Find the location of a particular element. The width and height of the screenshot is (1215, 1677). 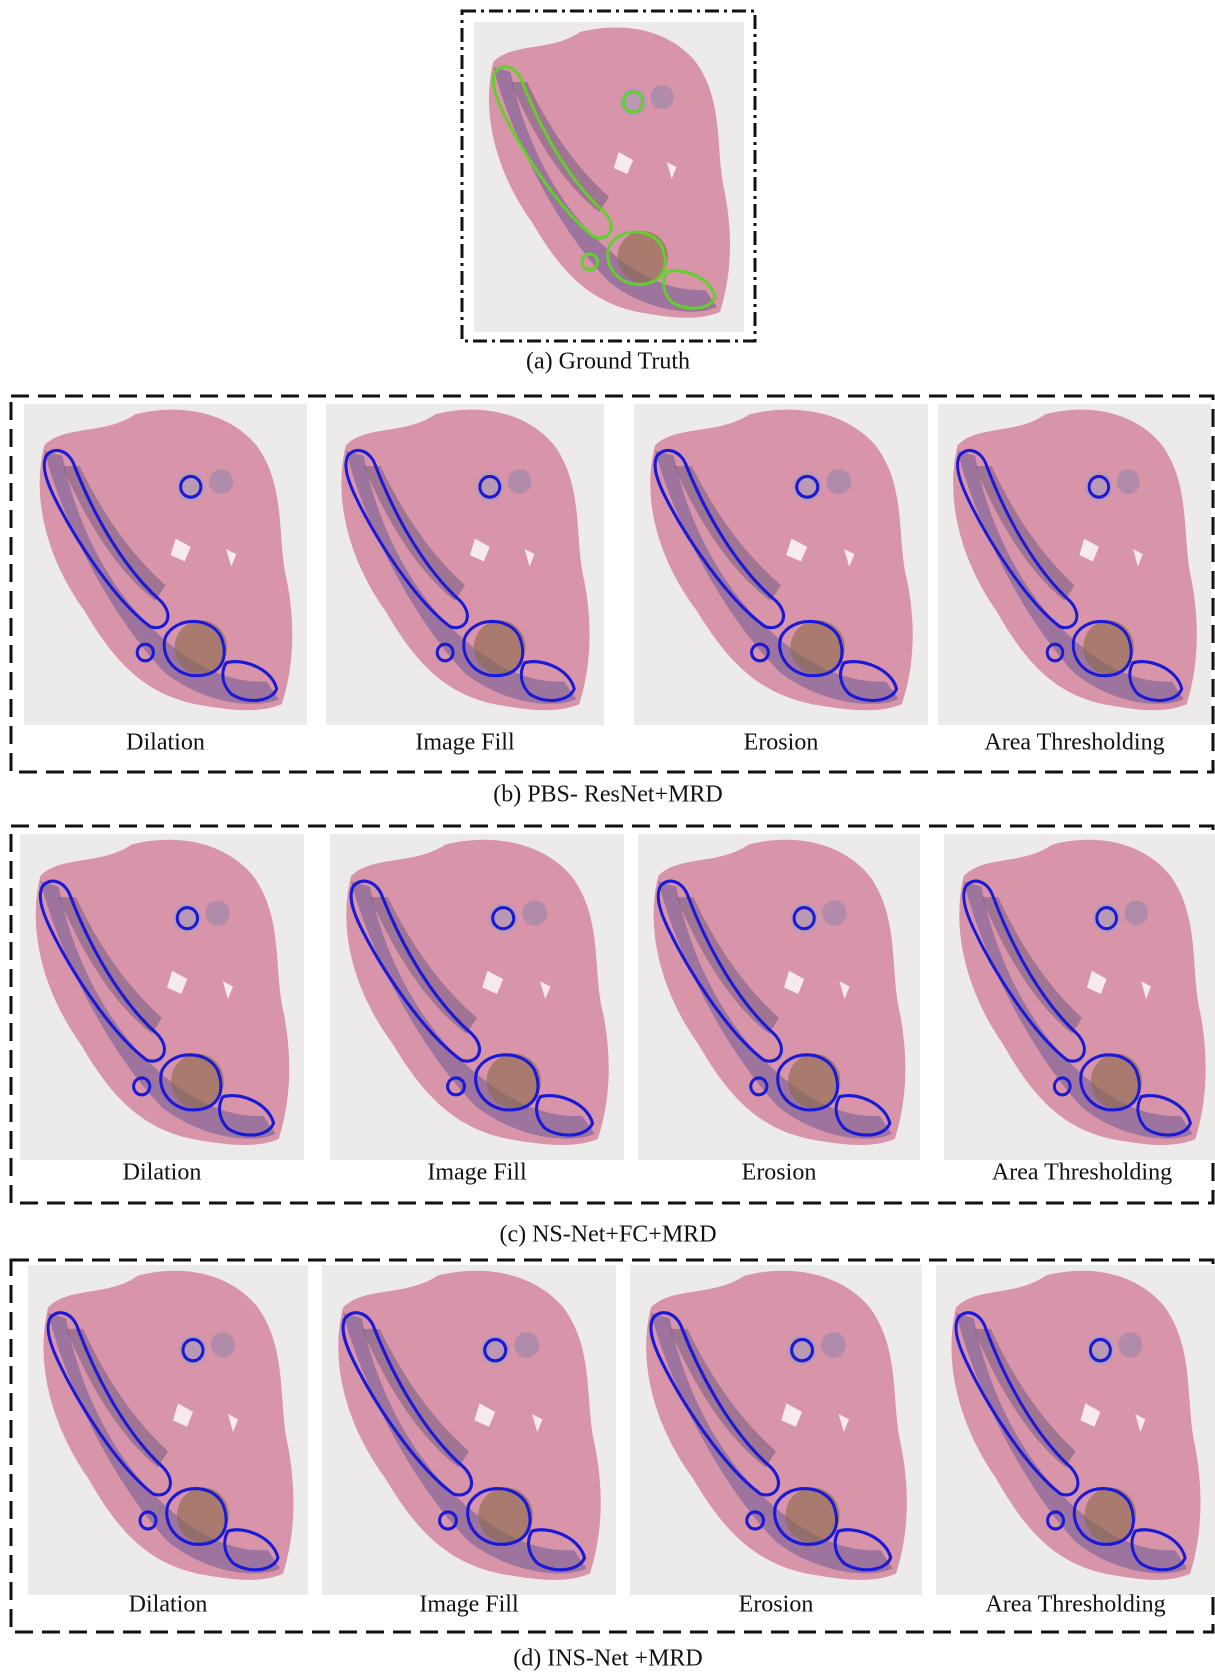

panel-caption: (a) Ground Truth is located at coordinates (608, 362).